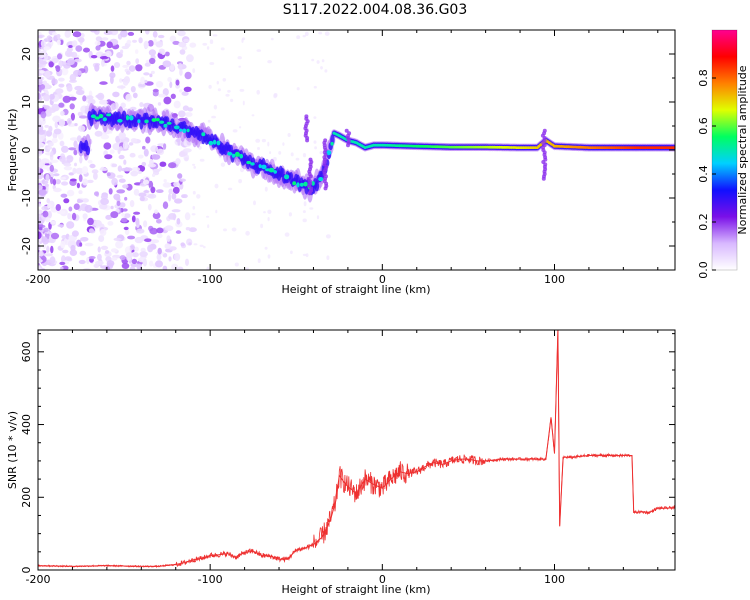 The height and width of the screenshot is (600, 750). I want to click on colorbar-tick-label: 0.4, so click(703, 174).